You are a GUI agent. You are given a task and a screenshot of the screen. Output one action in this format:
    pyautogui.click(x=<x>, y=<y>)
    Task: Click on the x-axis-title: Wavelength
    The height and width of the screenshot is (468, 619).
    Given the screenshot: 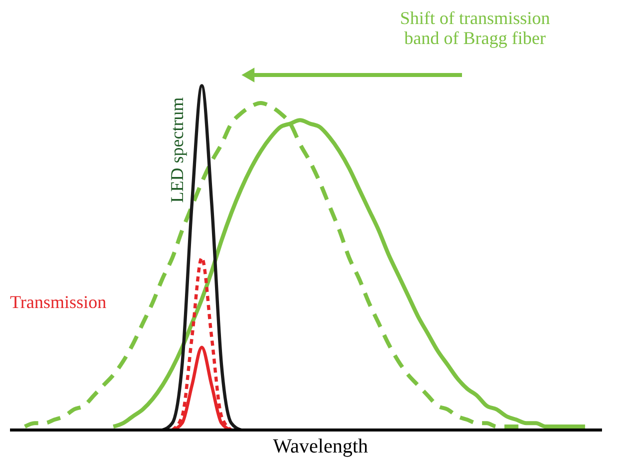 What is the action you would take?
    pyautogui.click(x=320, y=447)
    